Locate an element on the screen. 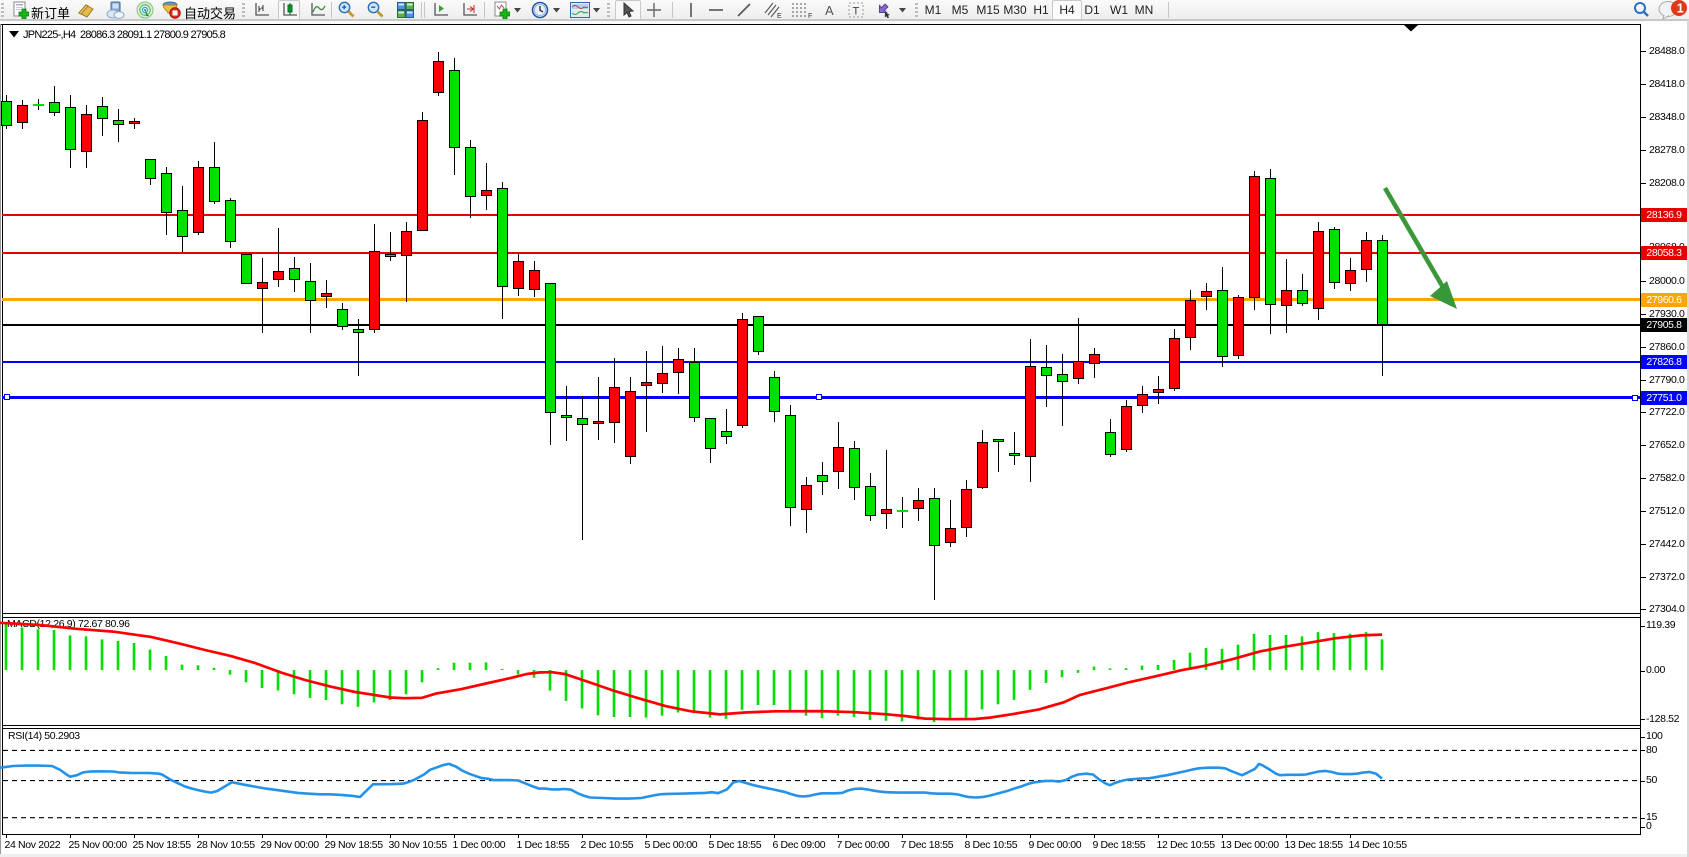 The height and width of the screenshot is (857, 1689). svg-text: T is located at coordinates (856, 12).